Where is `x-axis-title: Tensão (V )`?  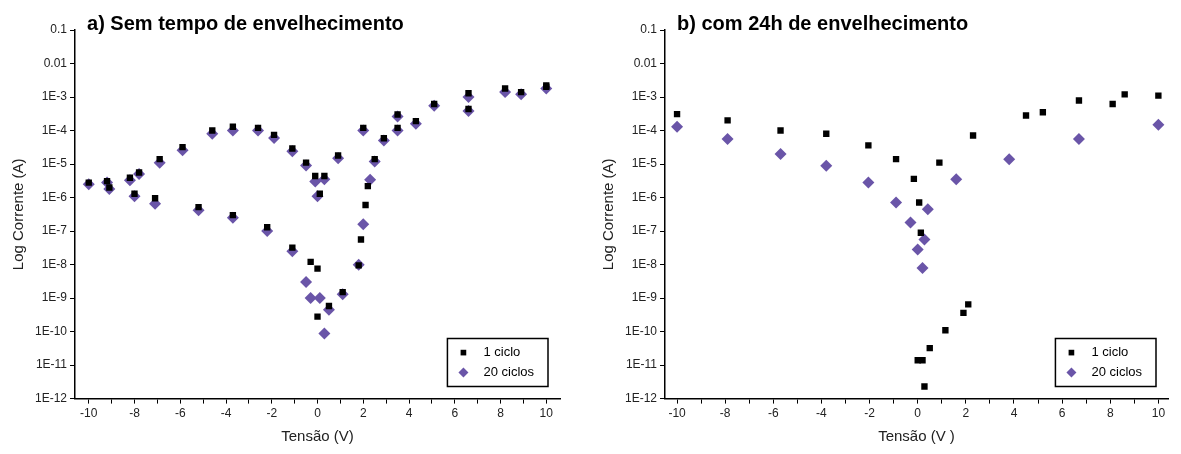 x-axis-title: Tensão (V ) is located at coordinates (916, 436).